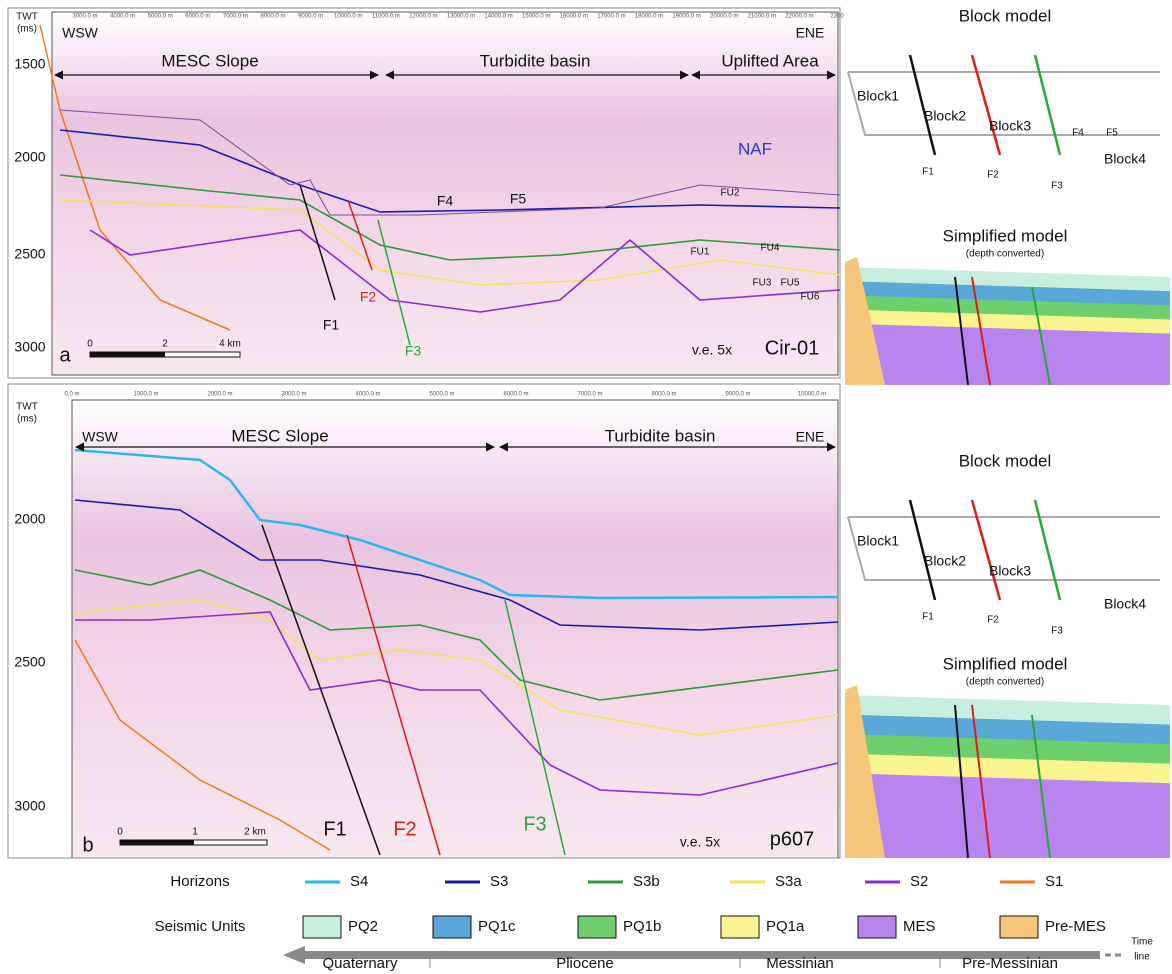  Describe the element at coordinates (800, 963) in the screenshot. I see `label: Messinian` at that location.